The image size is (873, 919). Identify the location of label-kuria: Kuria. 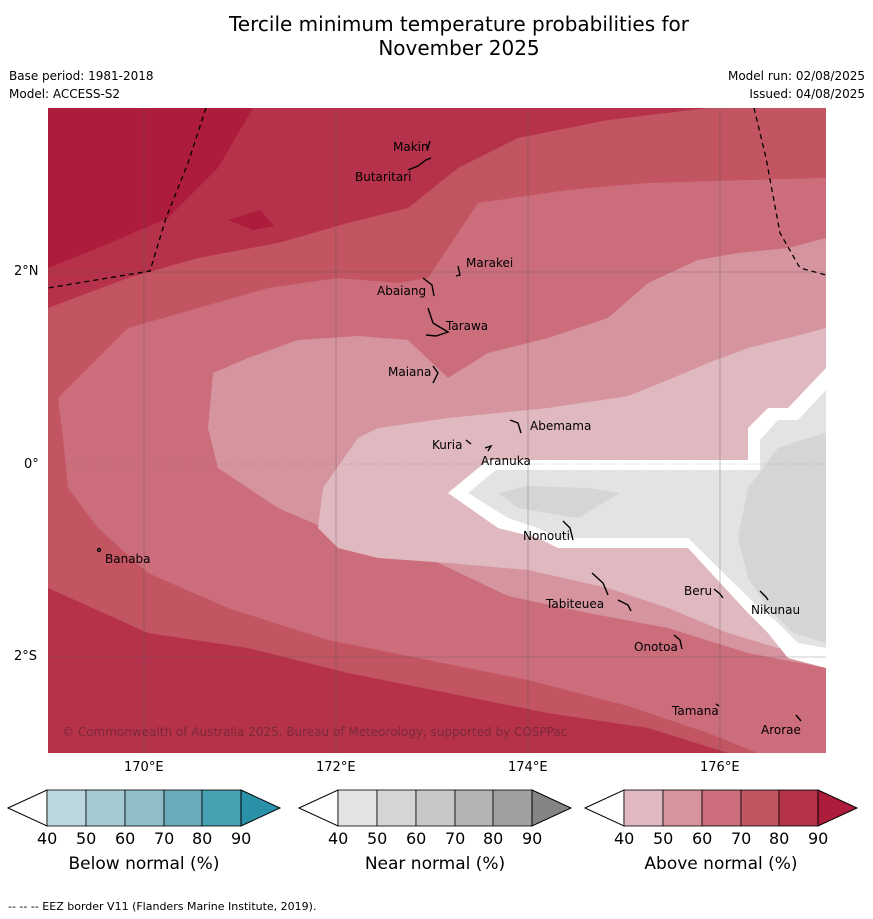
(447, 445).